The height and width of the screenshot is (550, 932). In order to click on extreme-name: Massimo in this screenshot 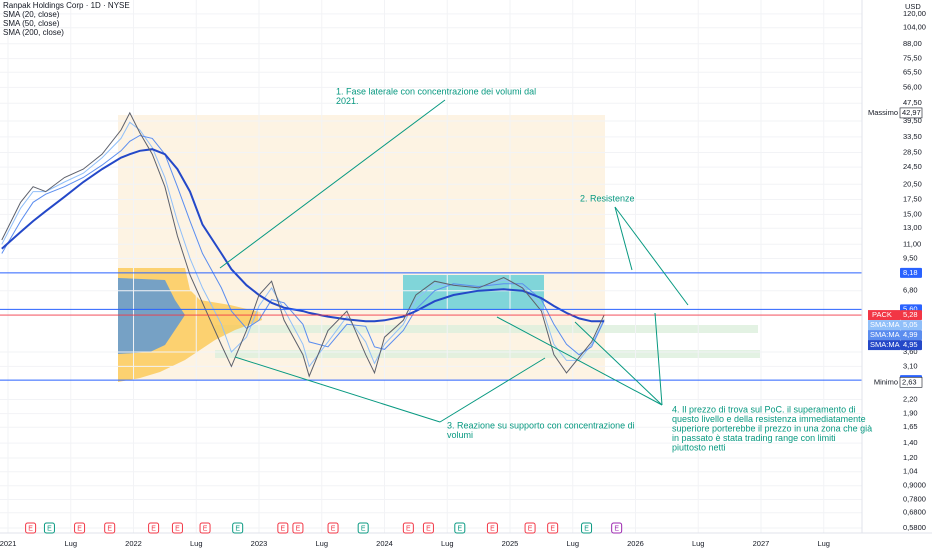, I will do `click(883, 112)`.